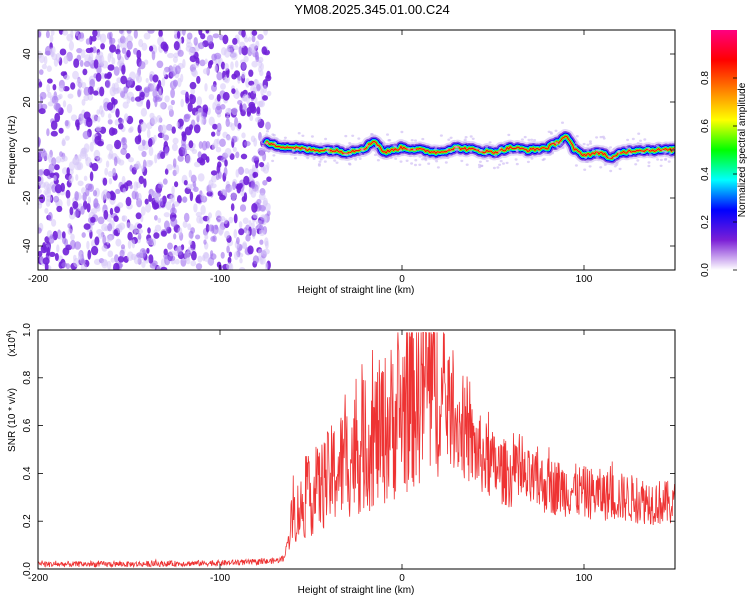 The image size is (750, 600). Describe the element at coordinates (705, 174) in the screenshot. I see `colorbar-tick-label: 0.4` at that location.